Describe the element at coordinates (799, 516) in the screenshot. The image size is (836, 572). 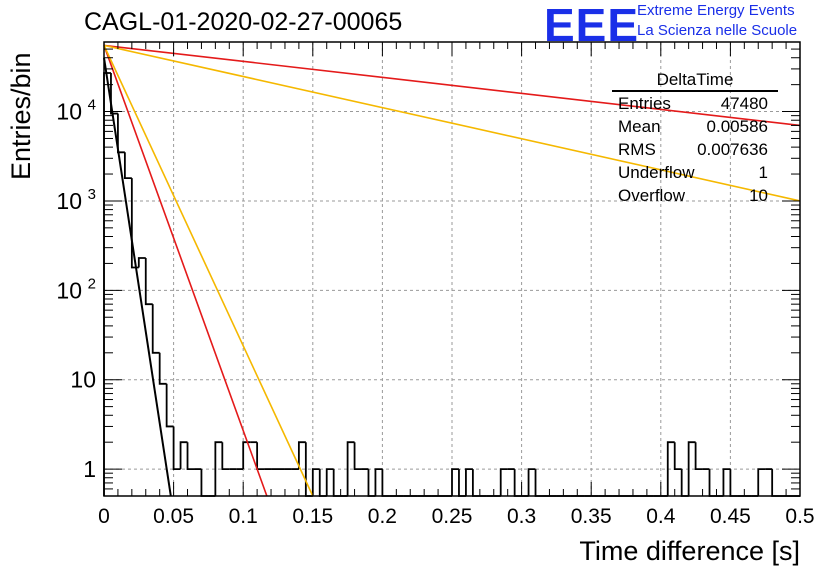
I see `x-tick-label: 0.5` at that location.